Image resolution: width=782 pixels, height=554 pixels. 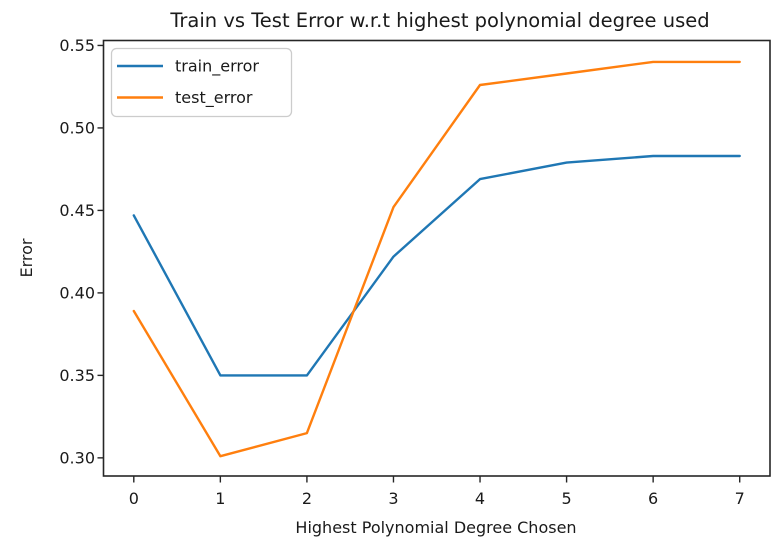 What do you see at coordinates (393, 498) in the screenshot?
I see `x-tick-label: 3` at bounding box center [393, 498].